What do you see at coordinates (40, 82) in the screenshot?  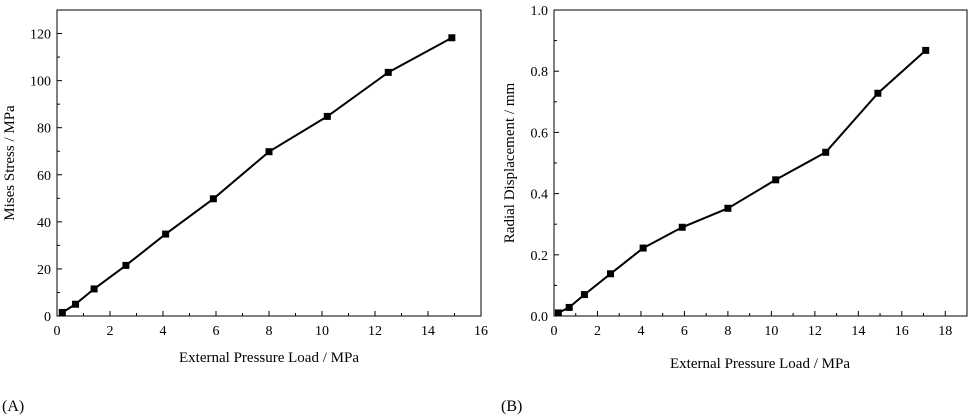 I see `y-tick-label: 100` at bounding box center [40, 82].